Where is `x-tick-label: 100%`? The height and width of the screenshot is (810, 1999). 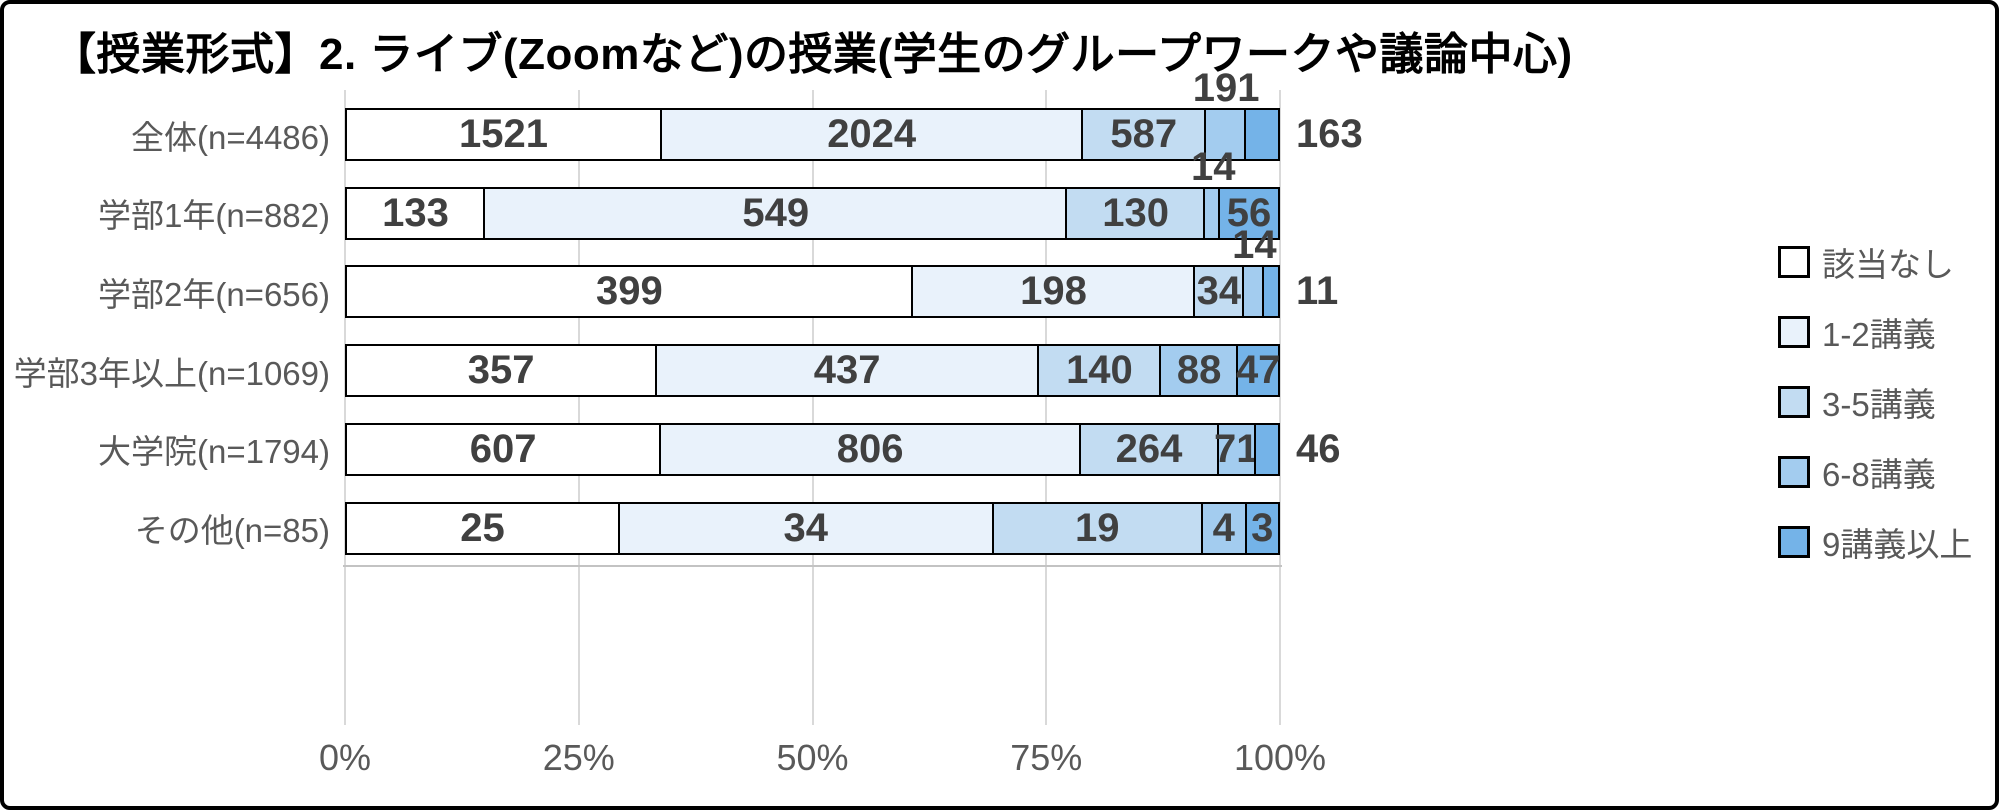 x-tick-label: 100% is located at coordinates (1280, 757).